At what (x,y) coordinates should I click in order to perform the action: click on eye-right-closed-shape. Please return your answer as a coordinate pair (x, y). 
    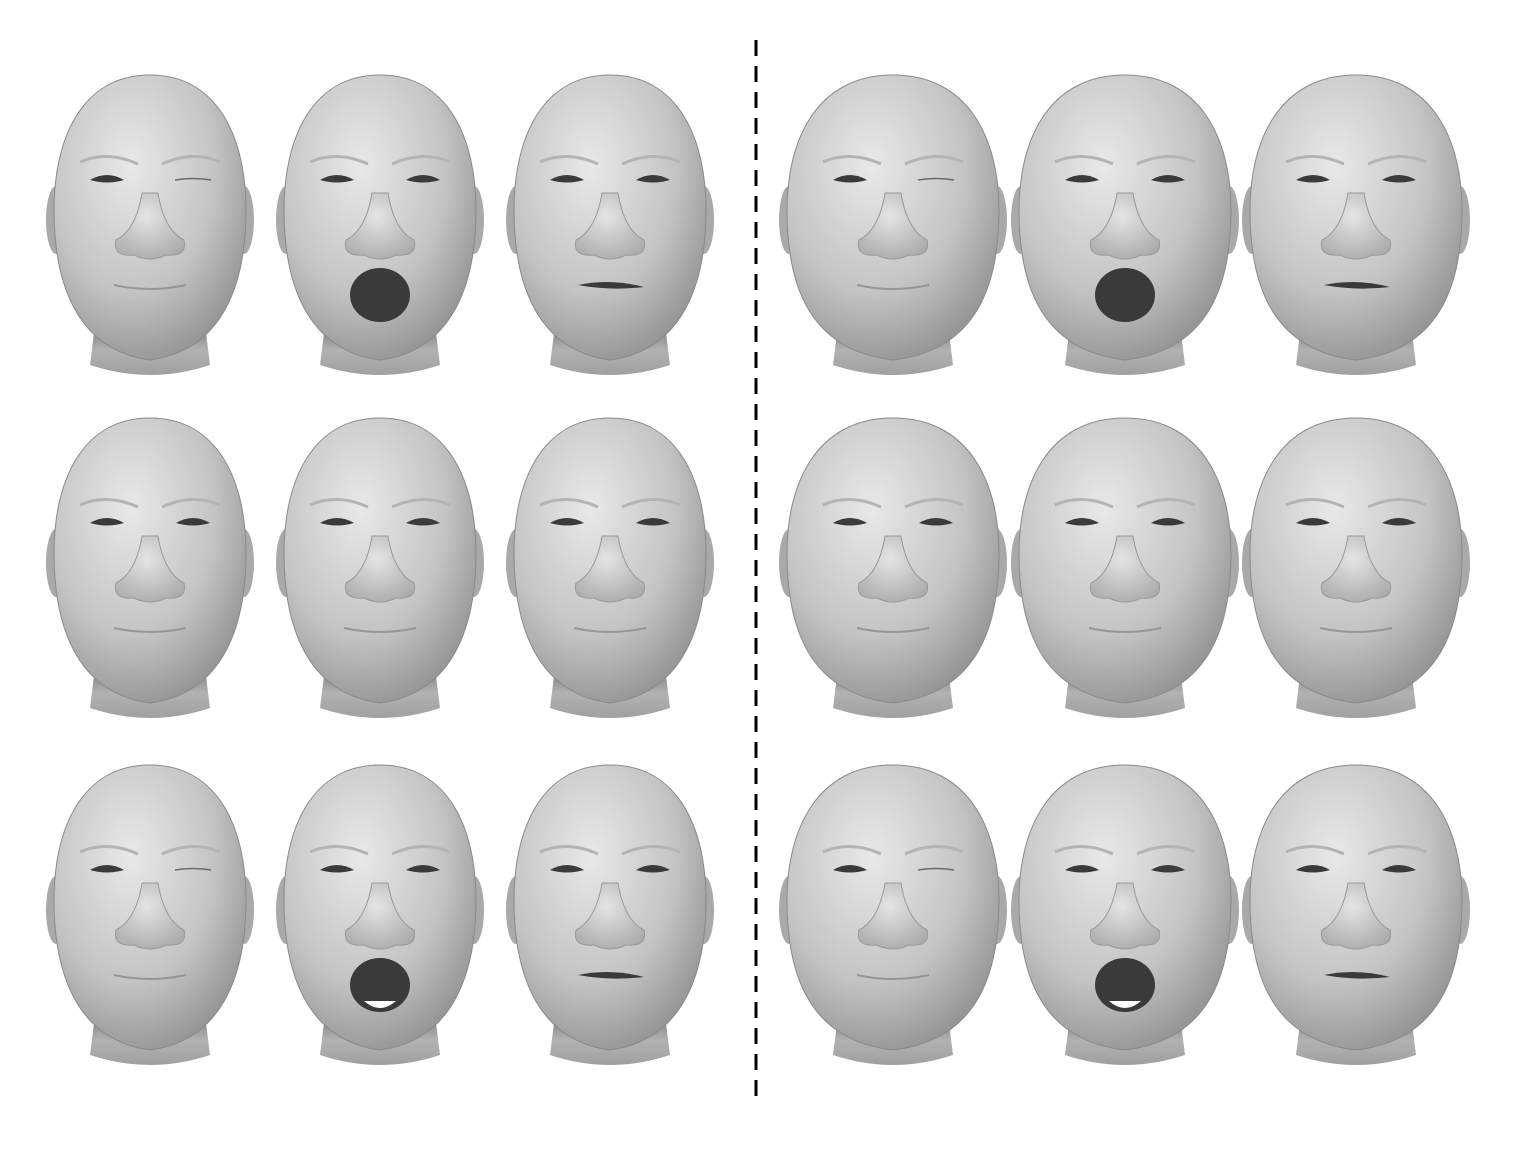
    Looking at the image, I should click on (193, 179).